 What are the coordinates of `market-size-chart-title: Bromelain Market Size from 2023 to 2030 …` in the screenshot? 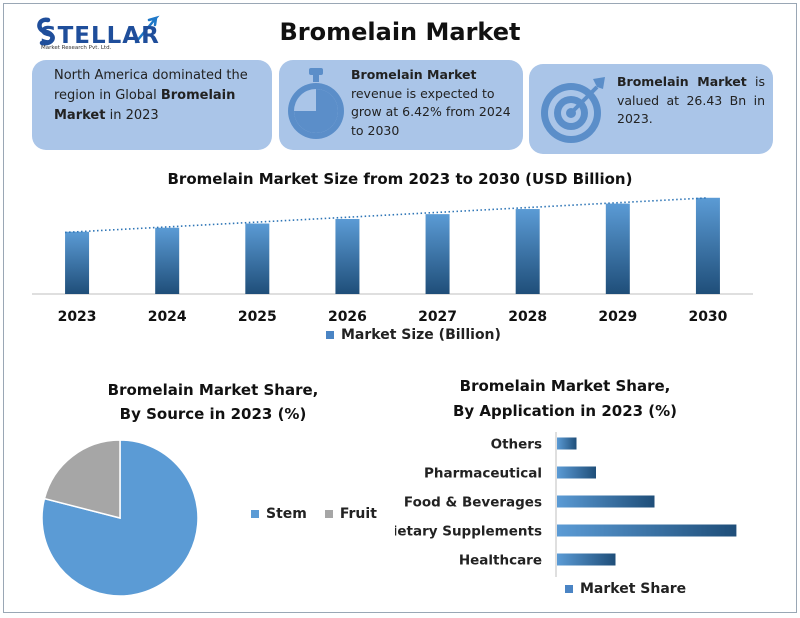 It's located at (400, 179).